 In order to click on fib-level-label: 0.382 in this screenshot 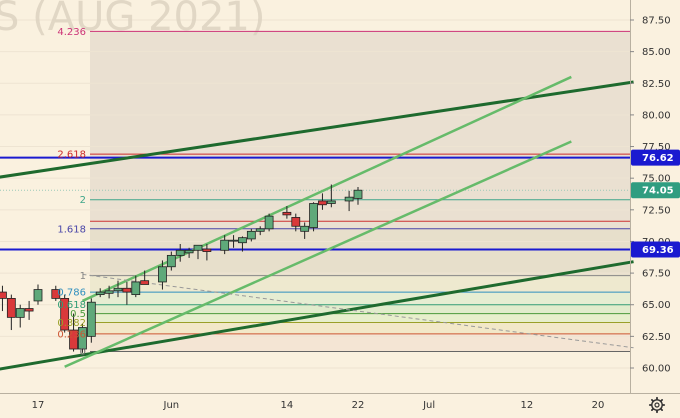, I will do `click(71, 323)`.